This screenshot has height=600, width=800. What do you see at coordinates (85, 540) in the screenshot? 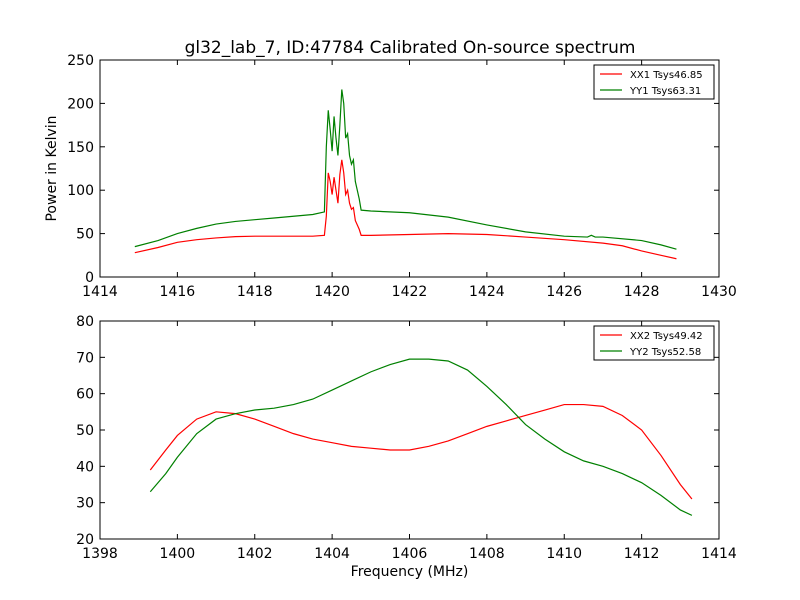
I see `y-tick-label: 20` at bounding box center [85, 540].